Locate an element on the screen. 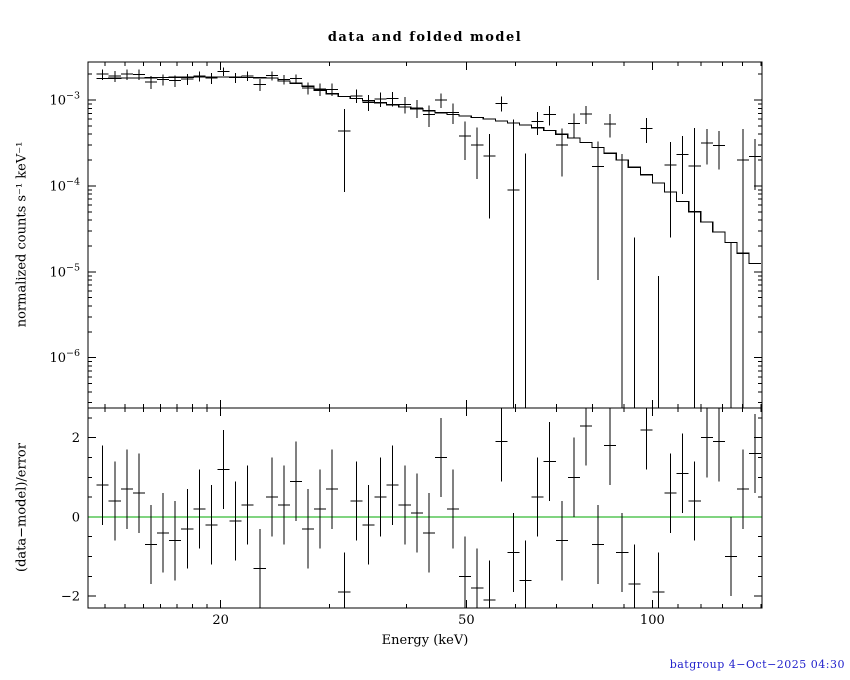 This screenshot has height=680, width=850. svg-text: 10⁻⁵ is located at coordinates (64, 271).